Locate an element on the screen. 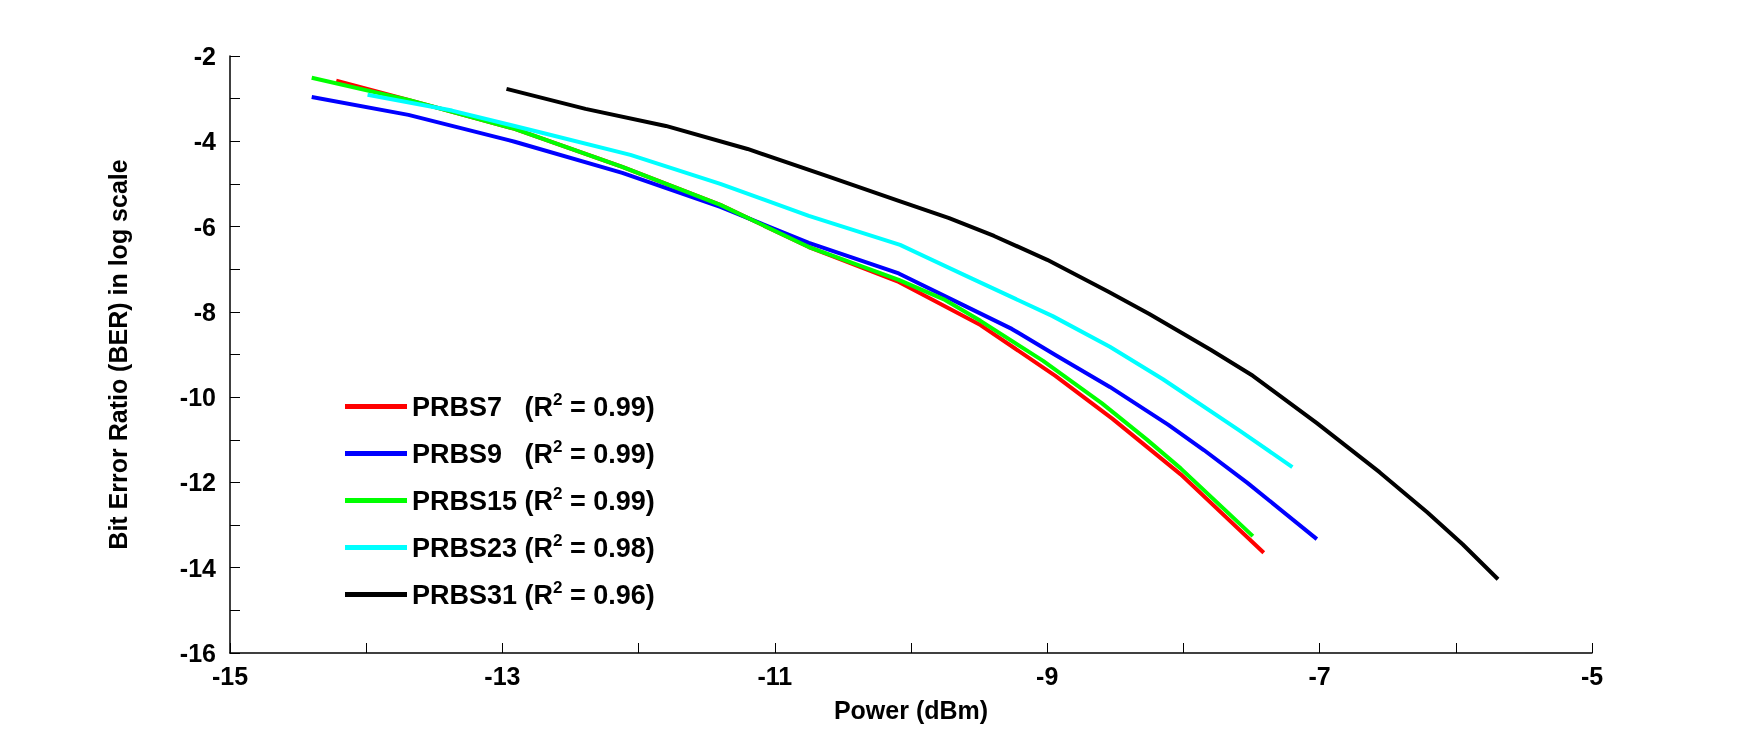 The image size is (1759, 753). y-tick-label: -4 is located at coordinates (205, 141).